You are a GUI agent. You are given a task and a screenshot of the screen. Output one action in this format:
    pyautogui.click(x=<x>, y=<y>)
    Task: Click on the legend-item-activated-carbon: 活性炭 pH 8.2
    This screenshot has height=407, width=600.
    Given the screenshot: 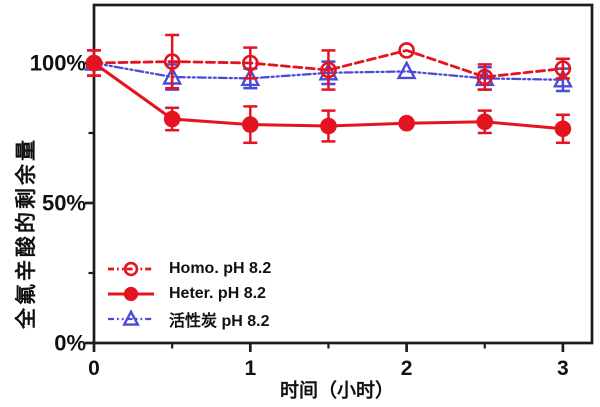 What is the action you would take?
    pyautogui.click(x=188, y=318)
    